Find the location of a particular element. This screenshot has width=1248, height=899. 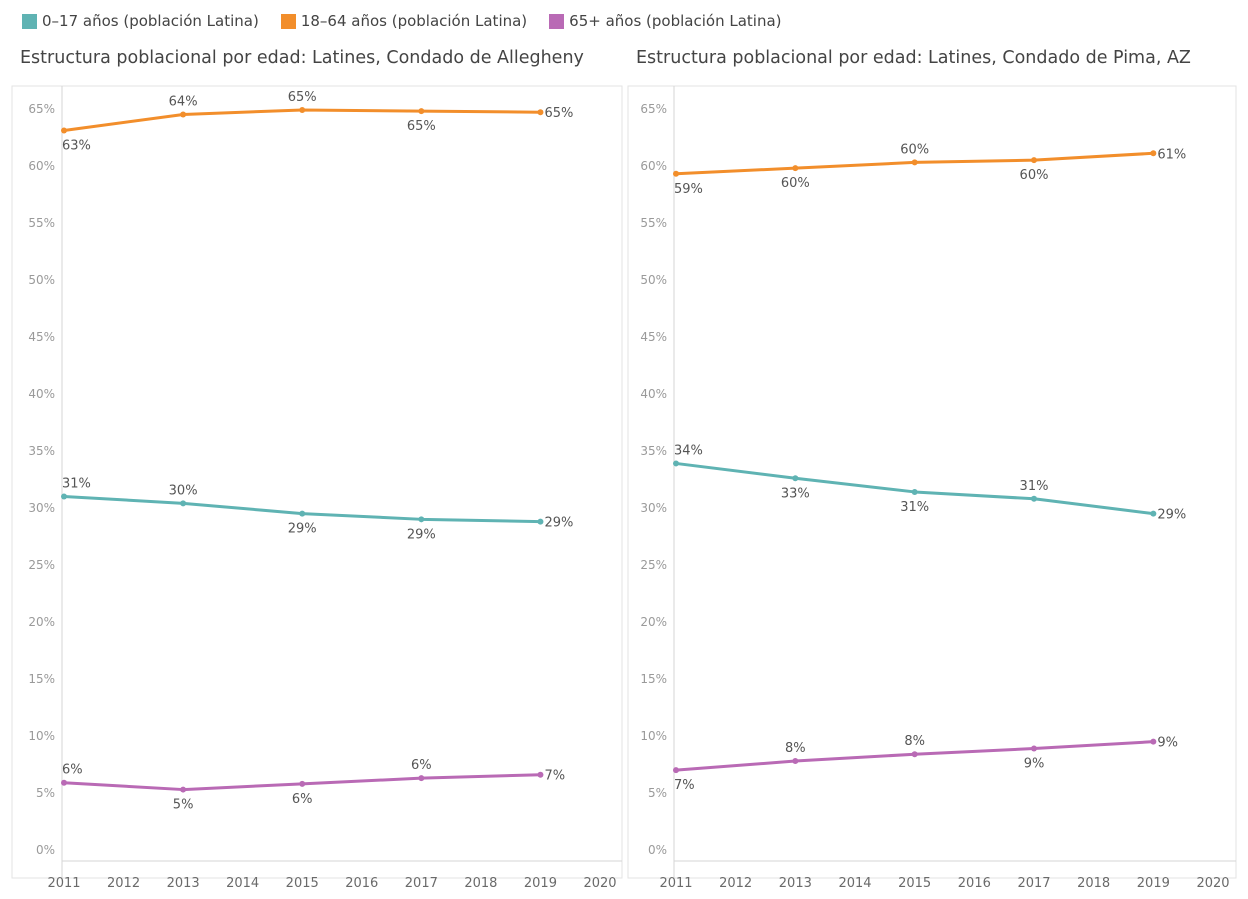

data-label: 33% is located at coordinates (795, 493).